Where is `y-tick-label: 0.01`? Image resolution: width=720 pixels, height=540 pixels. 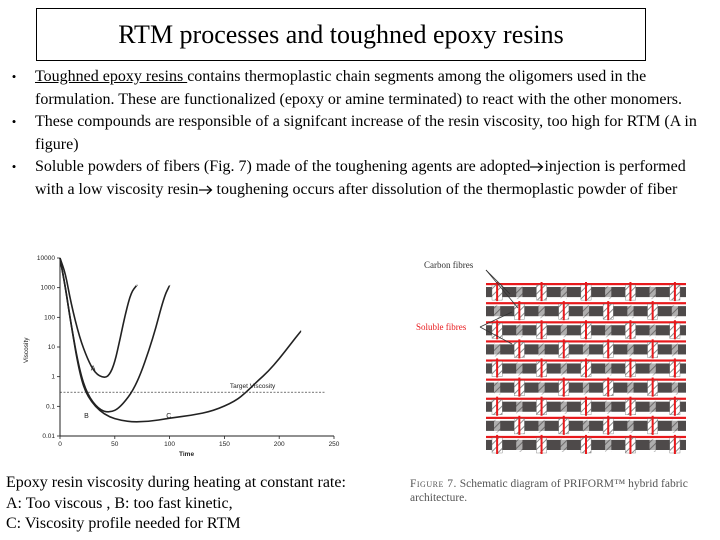
y-tick-label: 0.01 is located at coordinates (48, 436).